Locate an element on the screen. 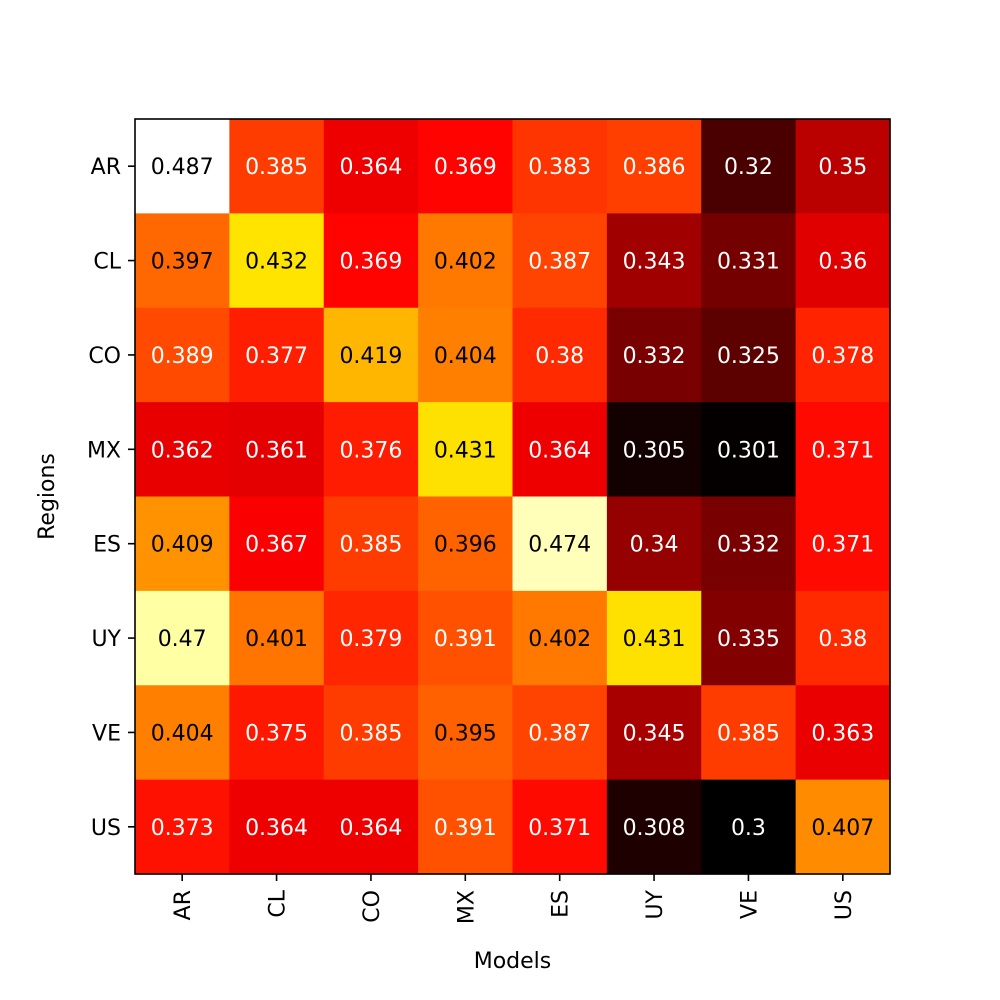  heatmap-cell-label: 0.32 is located at coordinates (748, 167).